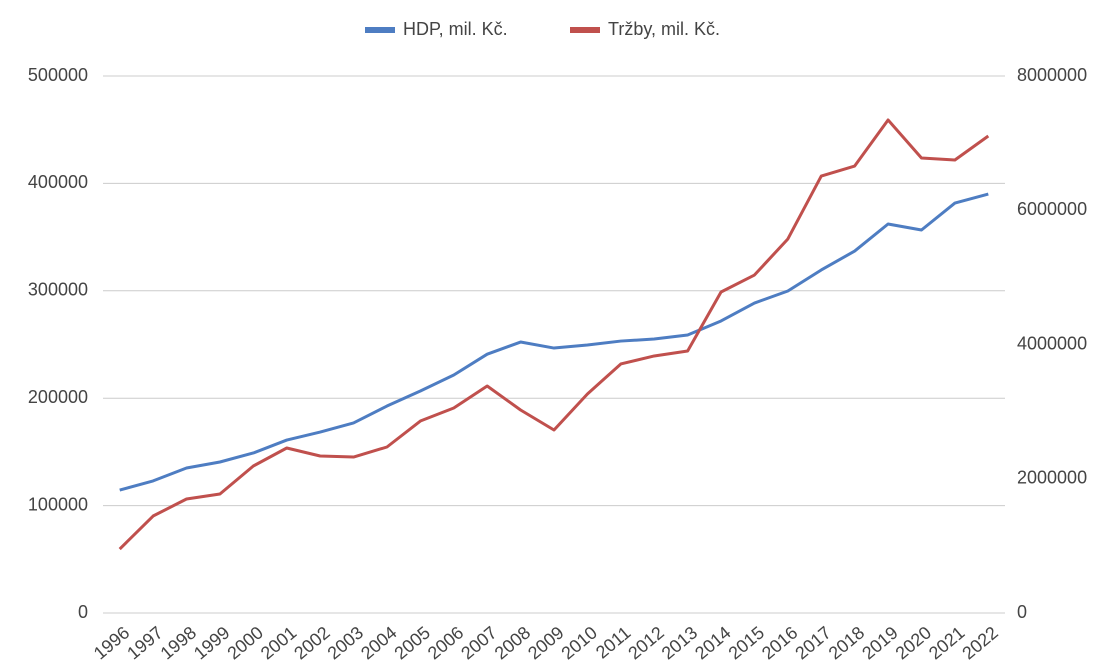  Describe the element at coordinates (813, 642) in the screenshot. I see `x-tick-label: 2017` at that location.